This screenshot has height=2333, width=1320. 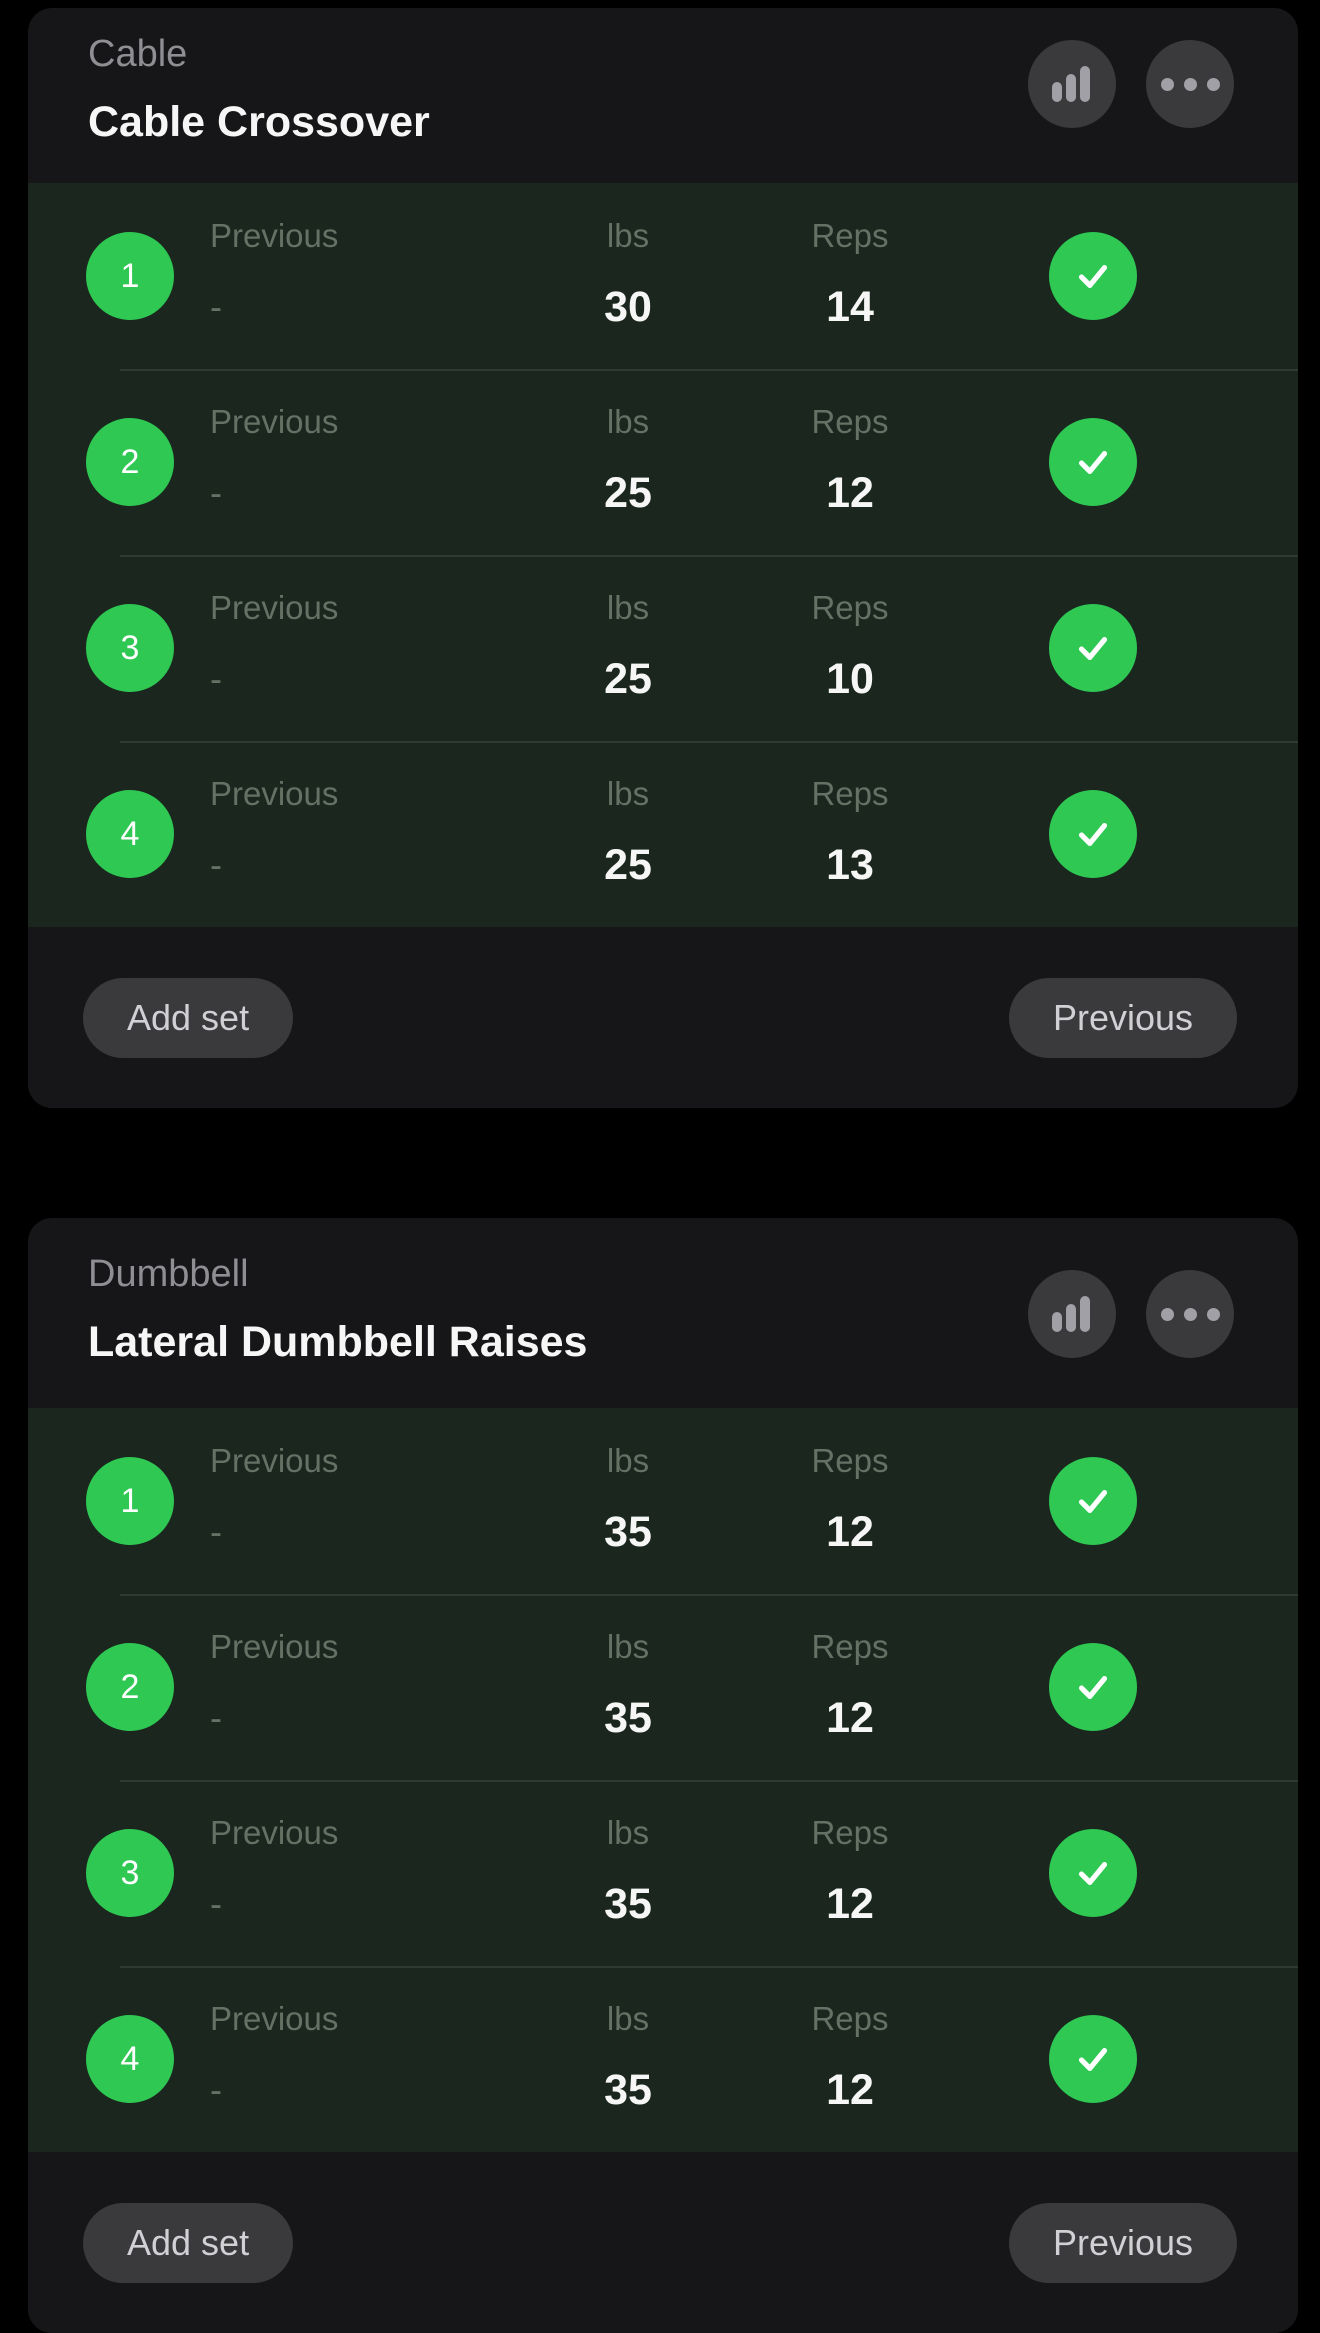 I want to click on set-row: 1 Previous - lbs 35 Reps 12, so click(x=663, y=1501).